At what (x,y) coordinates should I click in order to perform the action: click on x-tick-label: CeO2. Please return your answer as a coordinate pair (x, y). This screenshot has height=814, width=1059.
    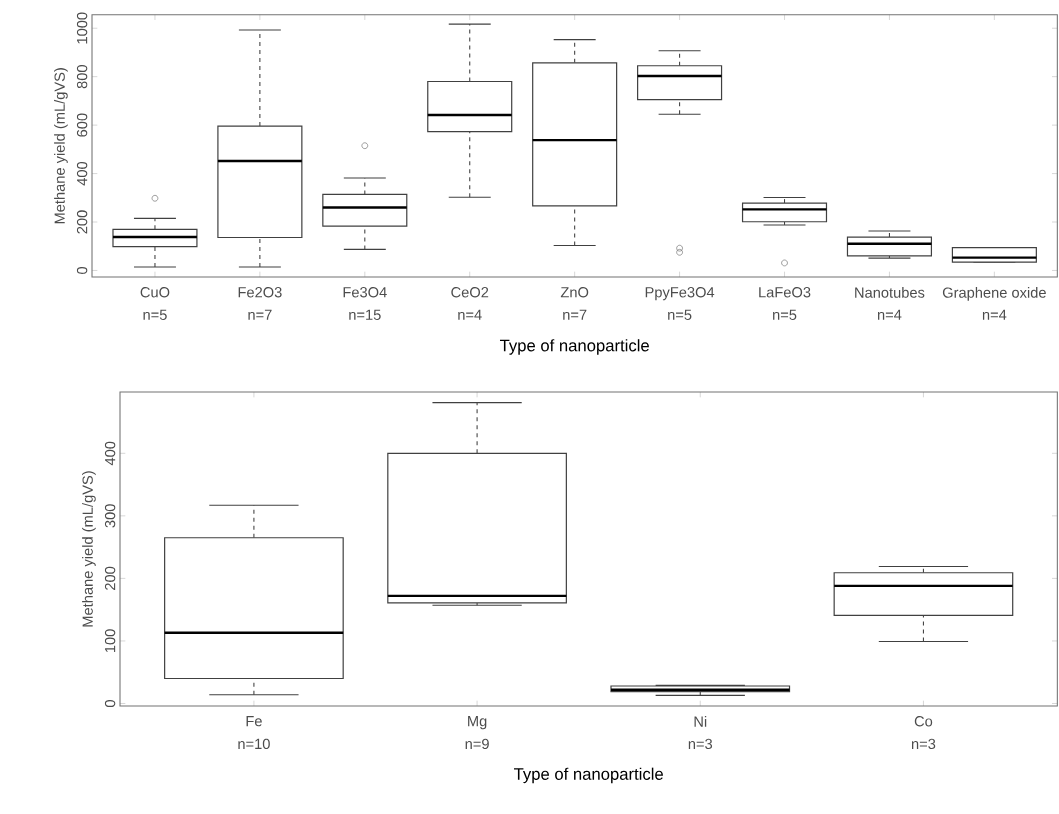
    Looking at the image, I should click on (470, 292).